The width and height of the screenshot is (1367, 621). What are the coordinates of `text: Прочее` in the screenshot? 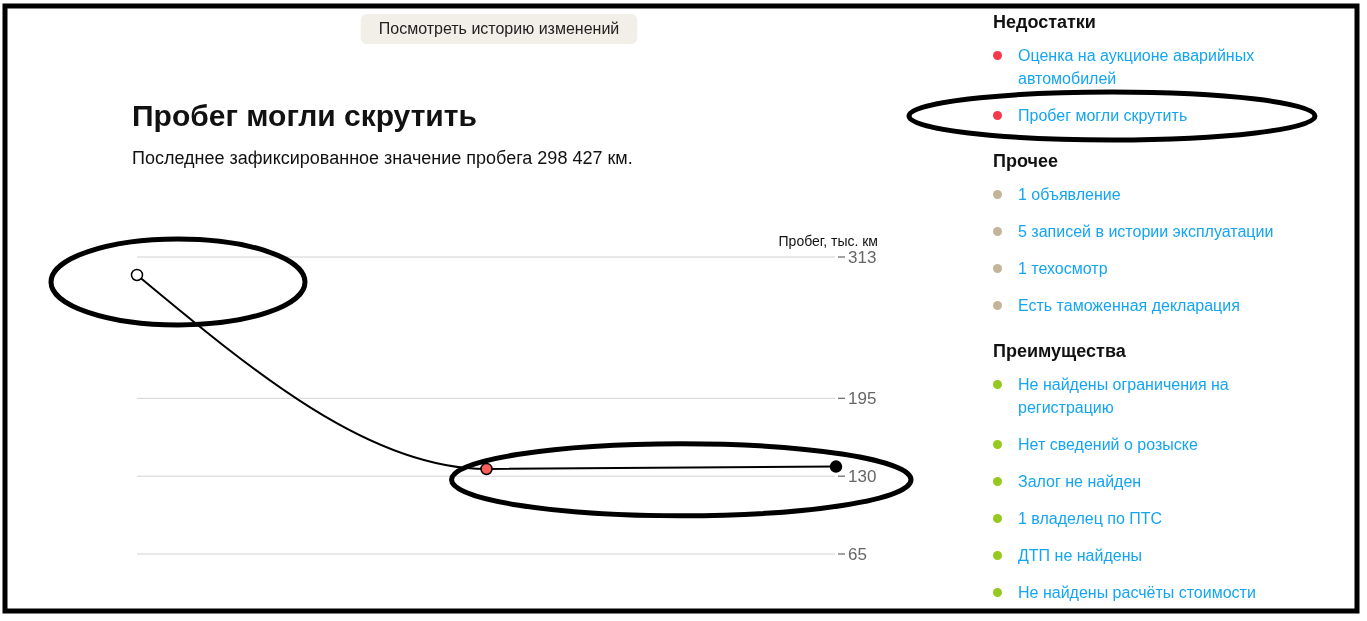 It's located at (1025, 161).